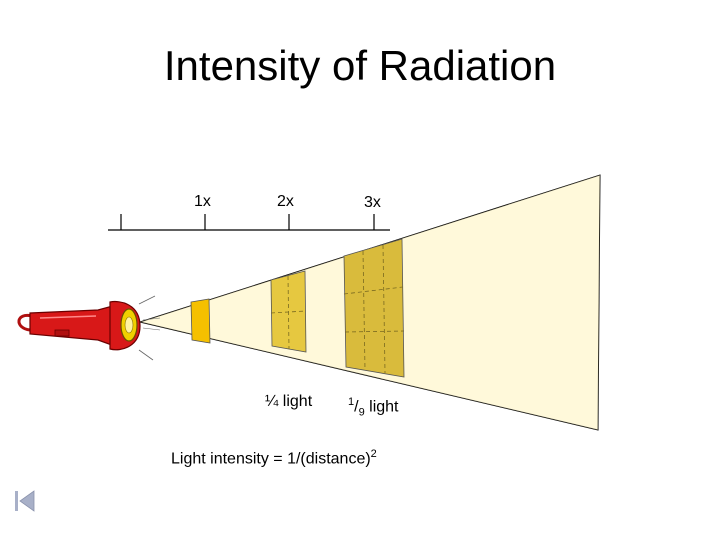  I want to click on ninth-suffix: light, so click(381, 407).